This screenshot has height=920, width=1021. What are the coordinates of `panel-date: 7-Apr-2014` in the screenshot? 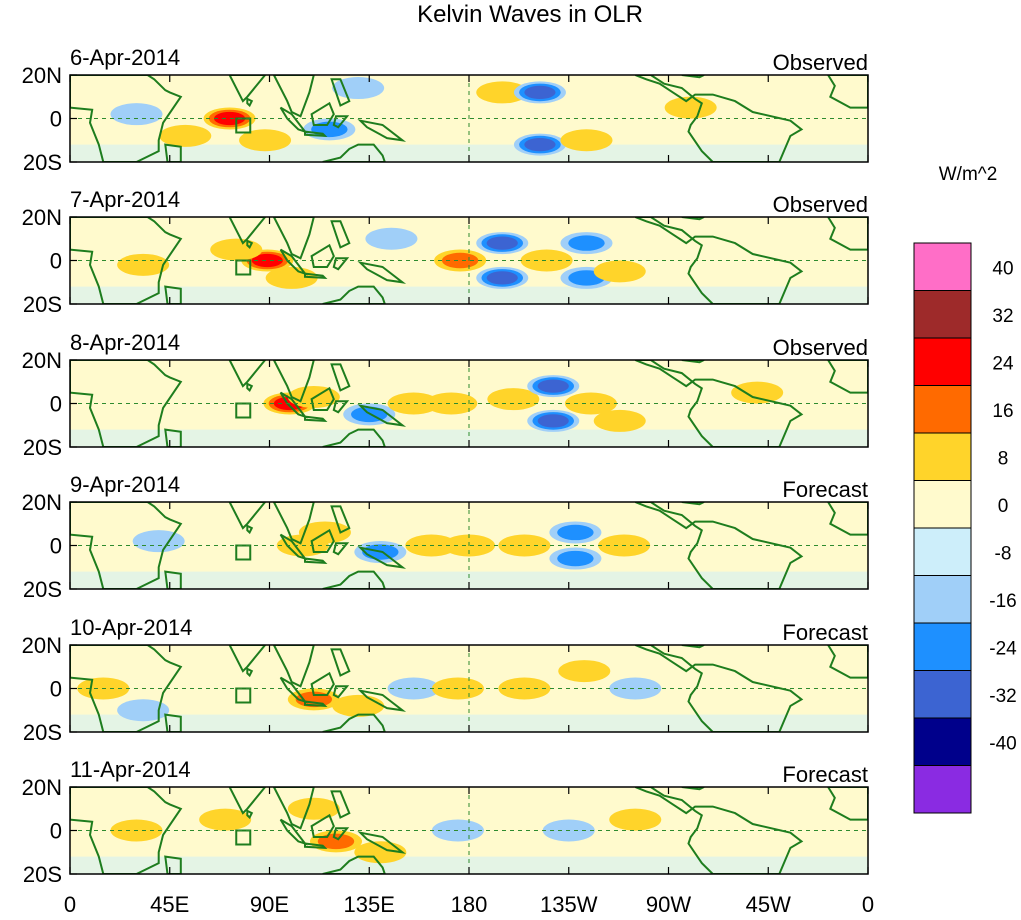 It's located at (125, 199).